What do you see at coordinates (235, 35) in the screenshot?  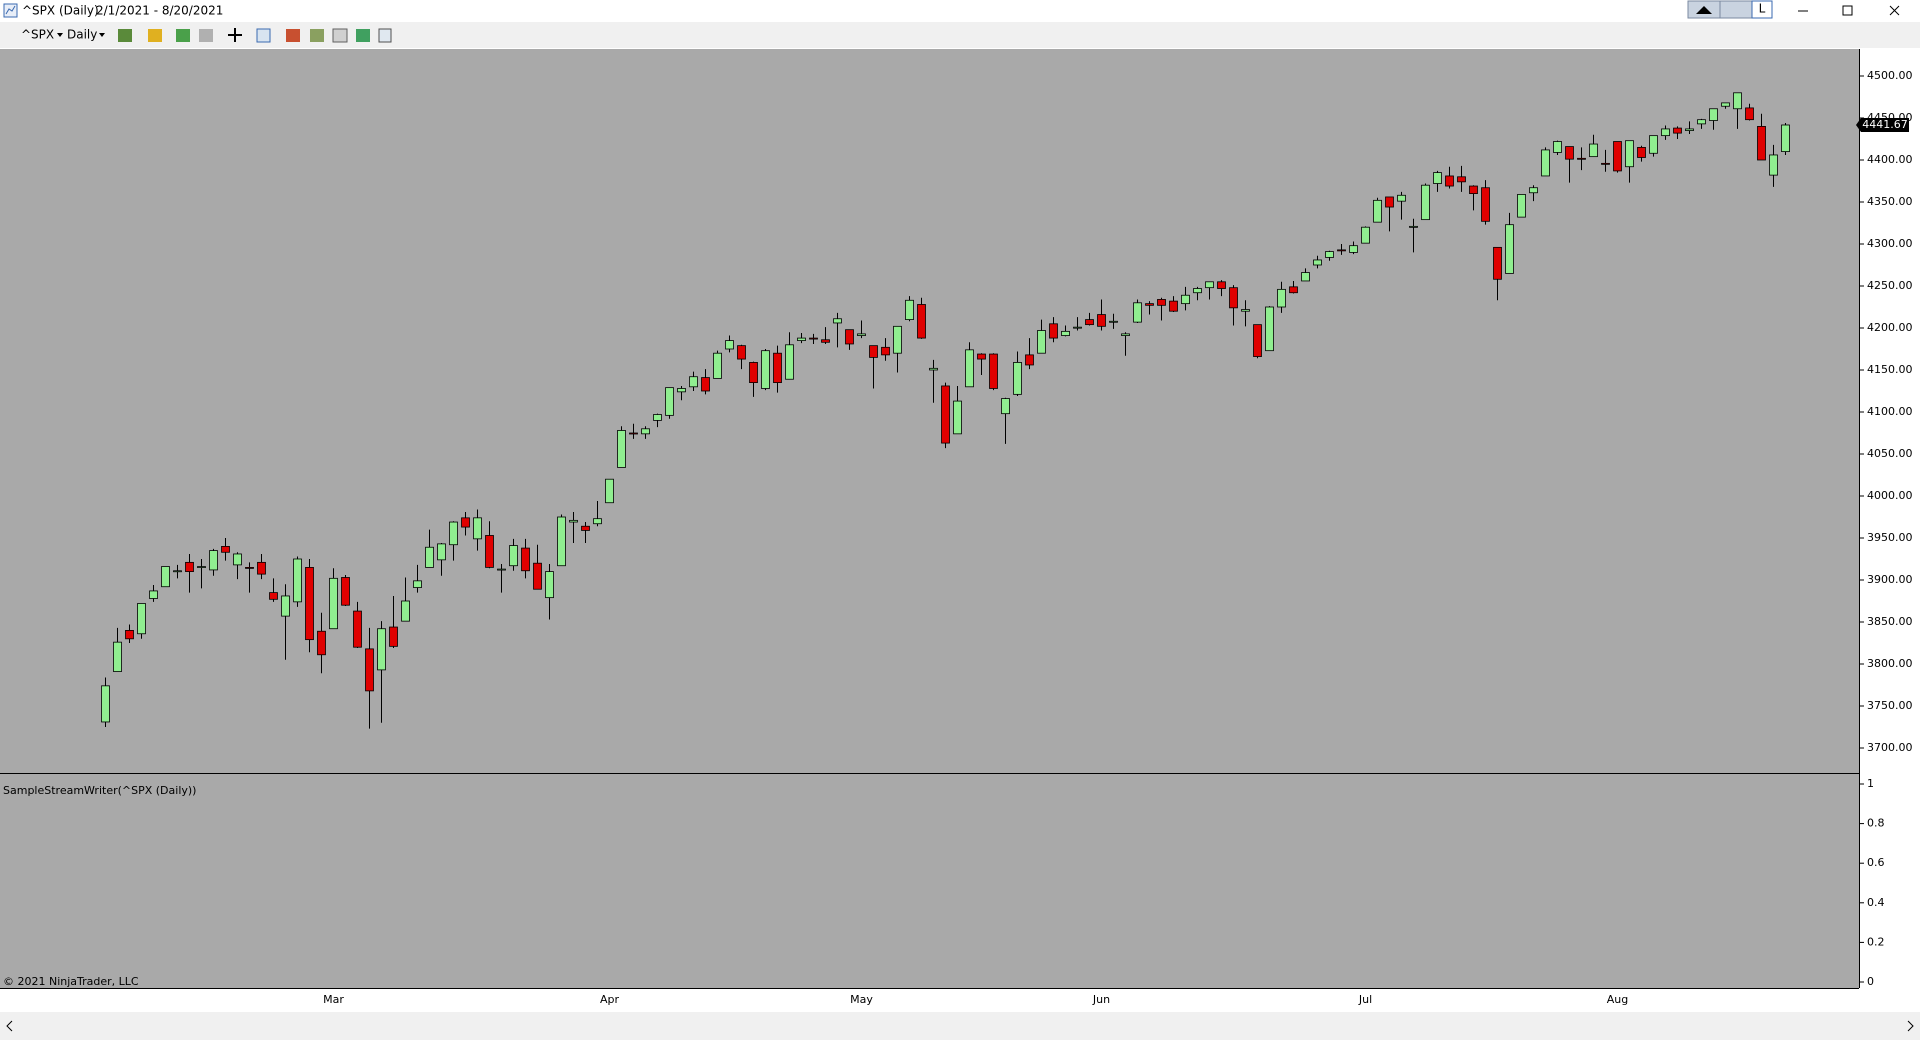 I see `crosshair-button` at bounding box center [235, 35].